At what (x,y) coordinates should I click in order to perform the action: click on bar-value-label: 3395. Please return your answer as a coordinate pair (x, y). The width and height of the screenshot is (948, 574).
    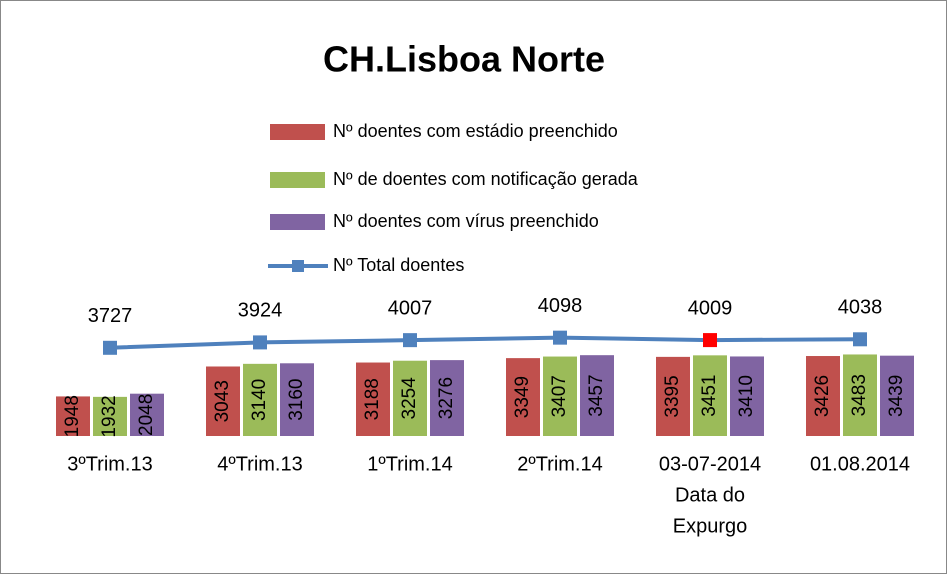
    Looking at the image, I should click on (672, 396).